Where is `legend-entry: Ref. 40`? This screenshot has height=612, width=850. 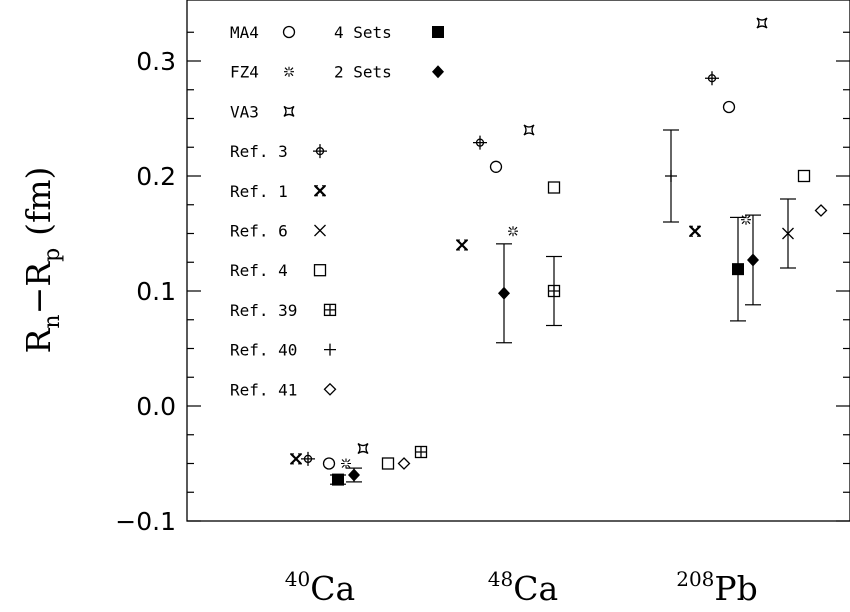
legend-entry: Ref. 40 is located at coordinates (283, 350).